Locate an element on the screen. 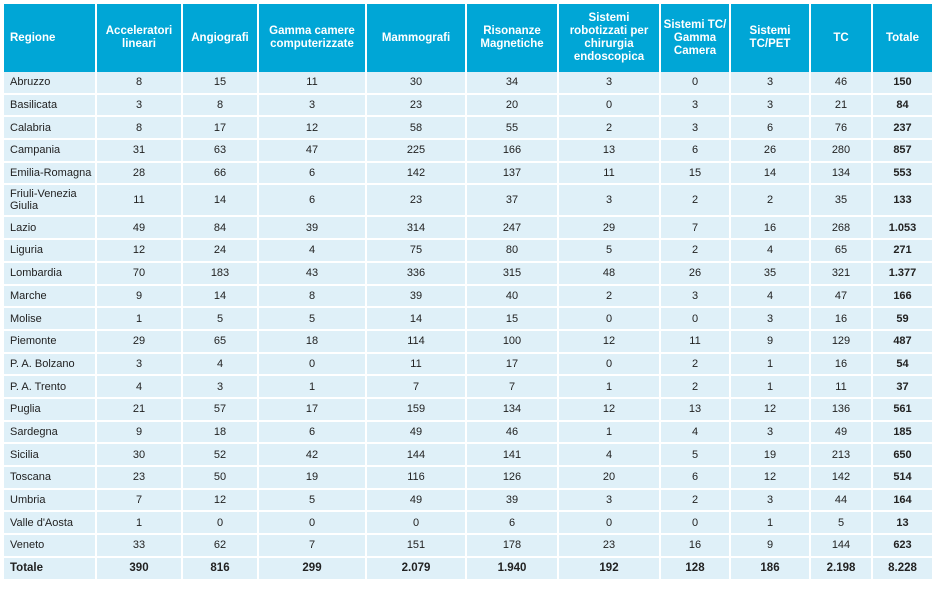  row-total-cell: 150 is located at coordinates (902, 83).